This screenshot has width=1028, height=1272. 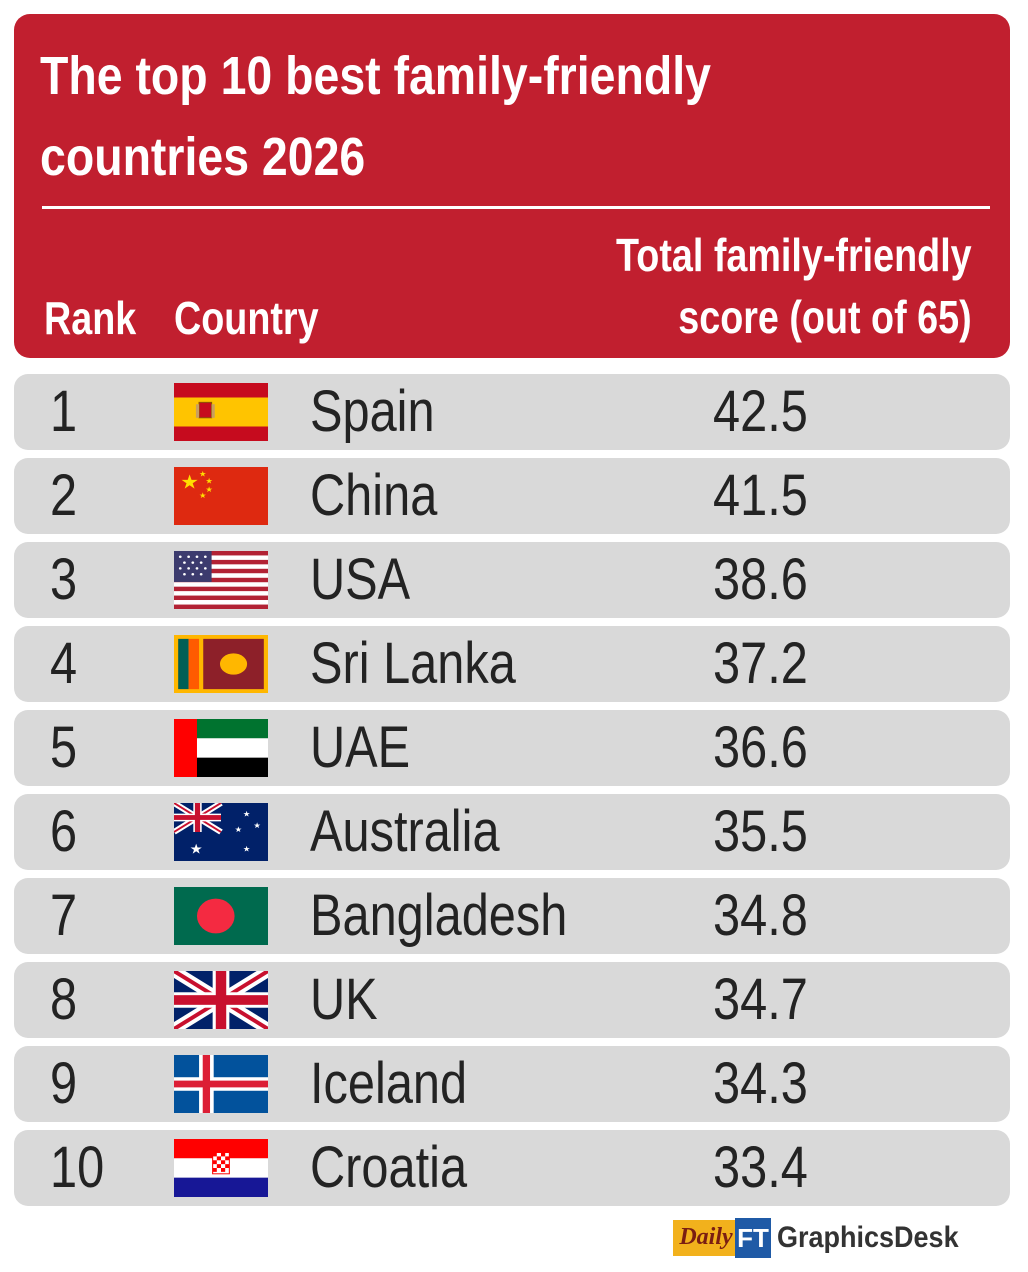 I want to click on sri-lanka-flag-icon, so click(x=221, y=664).